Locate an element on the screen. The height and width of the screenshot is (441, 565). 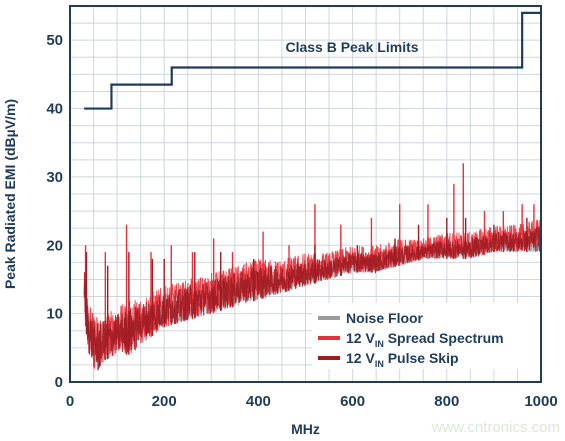
legend-background is located at coordinates (426, 336).